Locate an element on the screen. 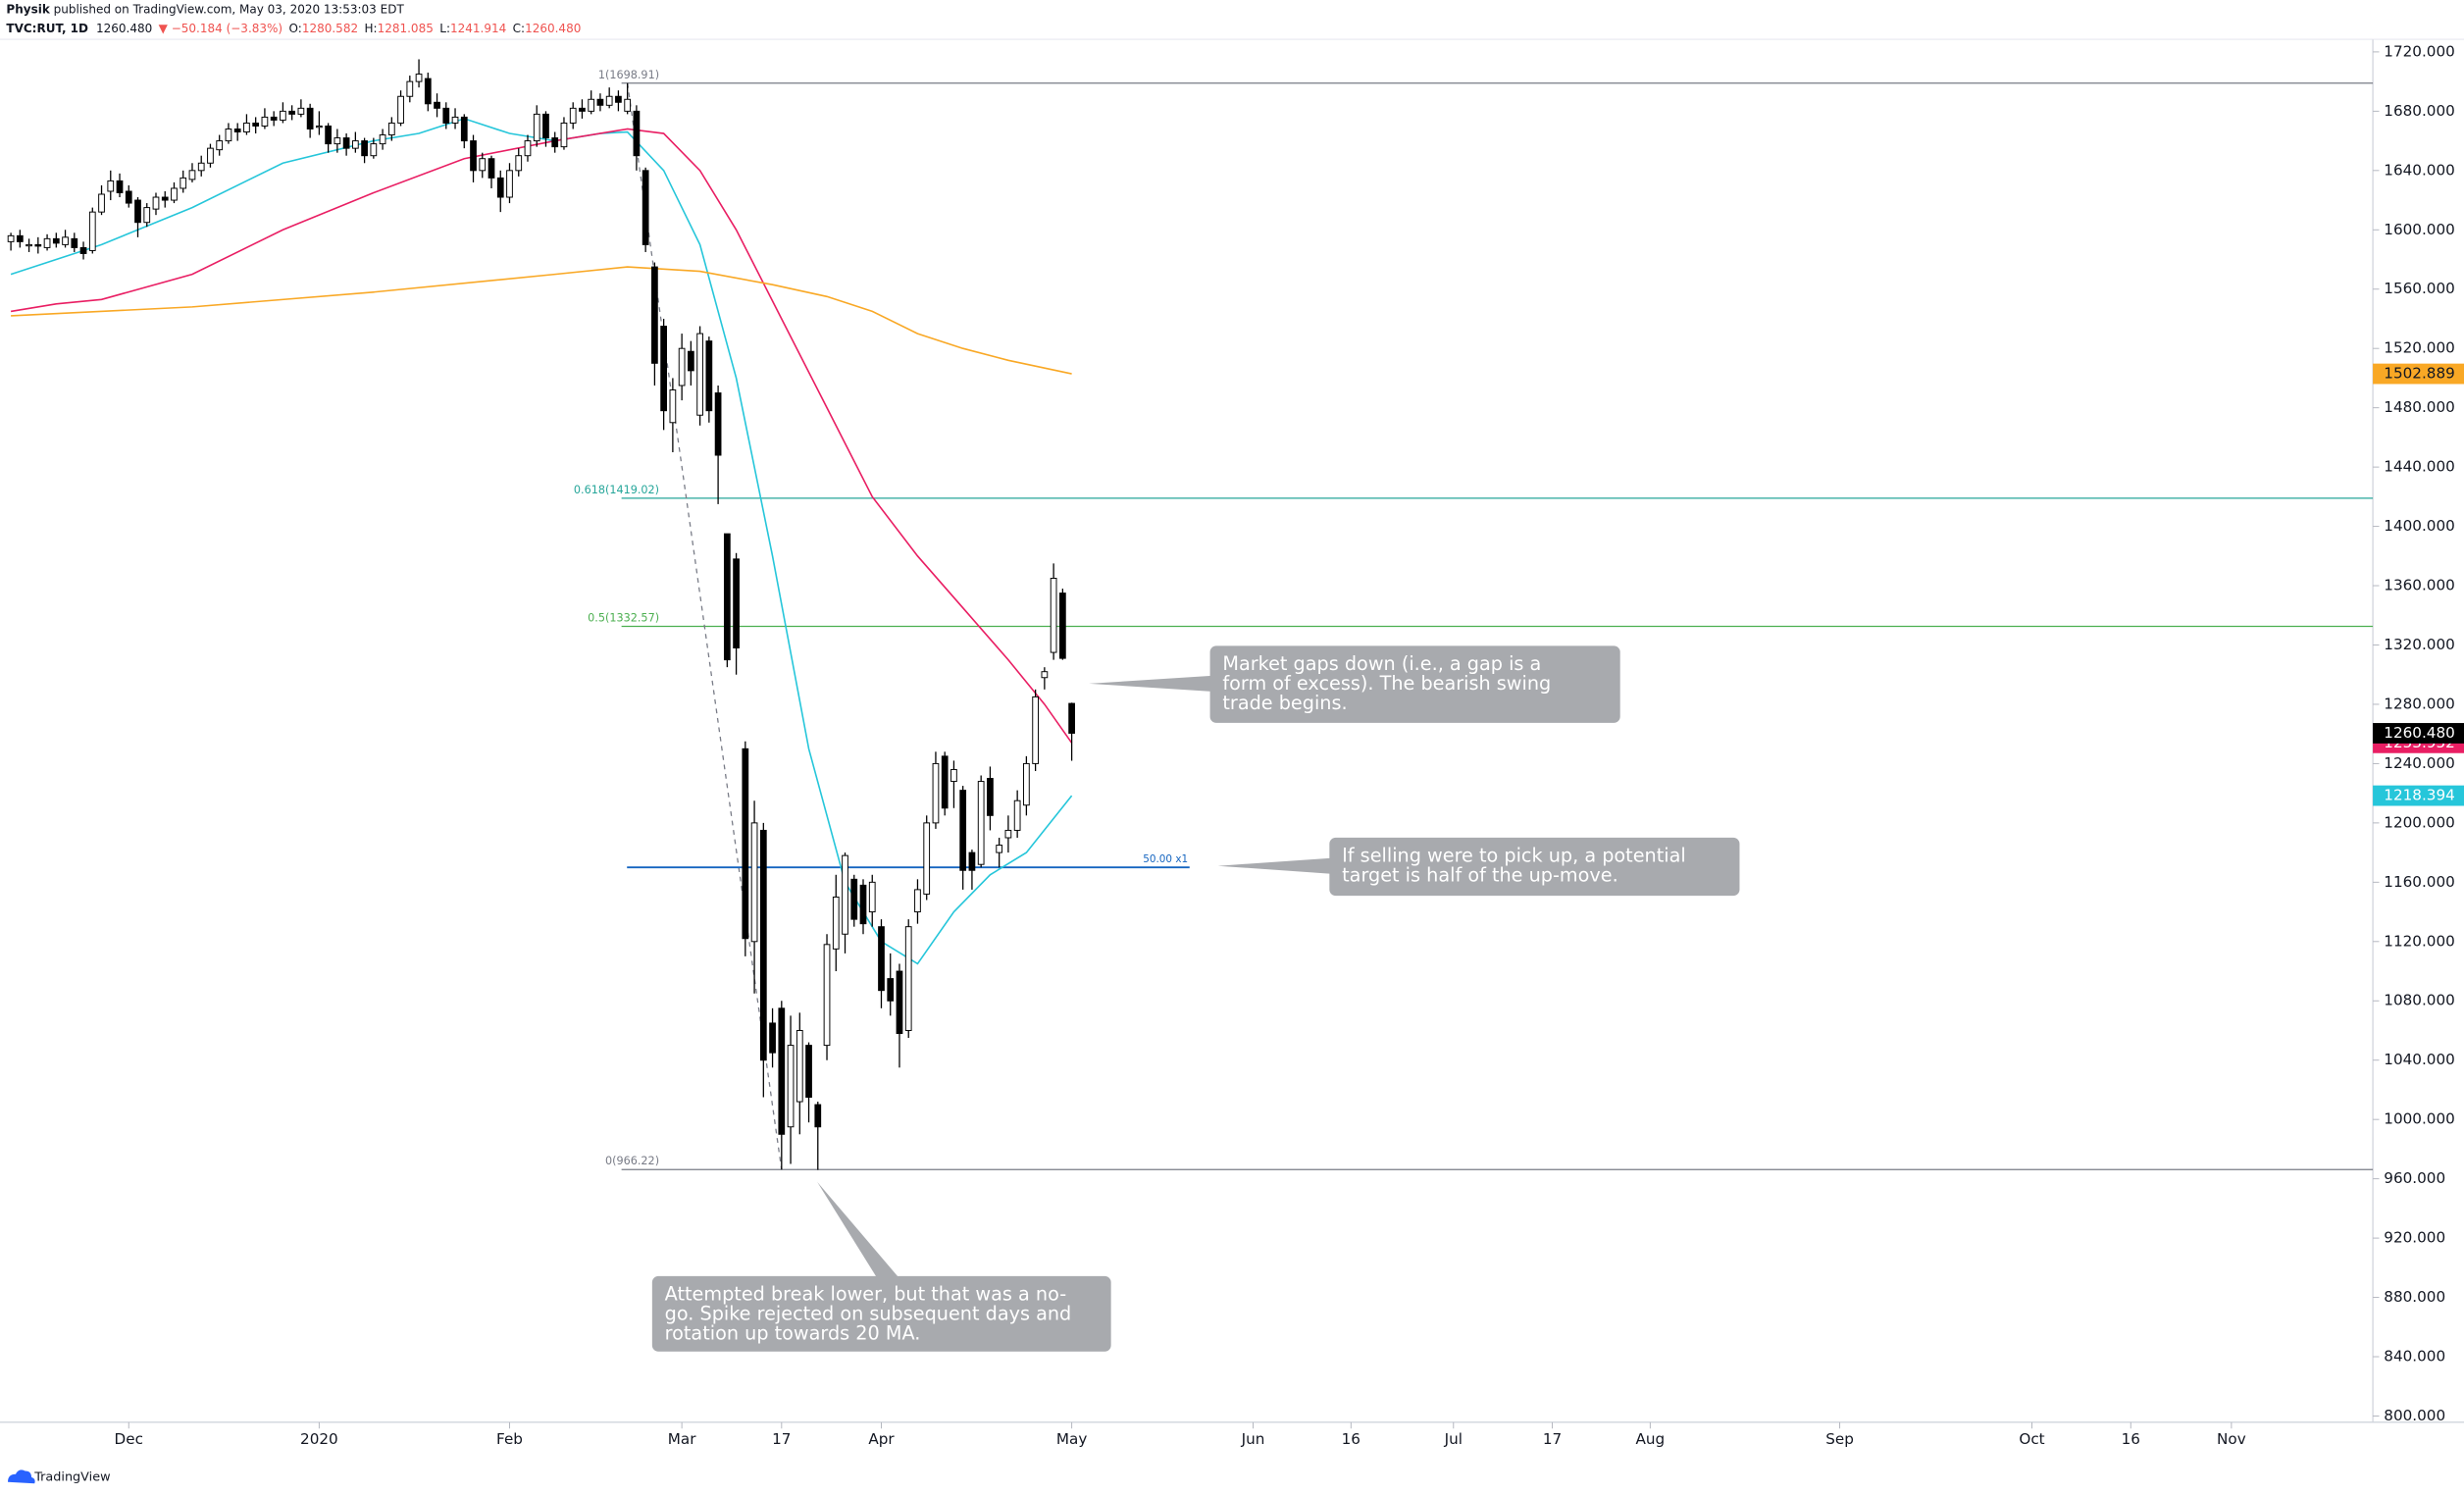 The height and width of the screenshot is (1495, 2464). fib-label: 1(1698.91) is located at coordinates (628, 75).